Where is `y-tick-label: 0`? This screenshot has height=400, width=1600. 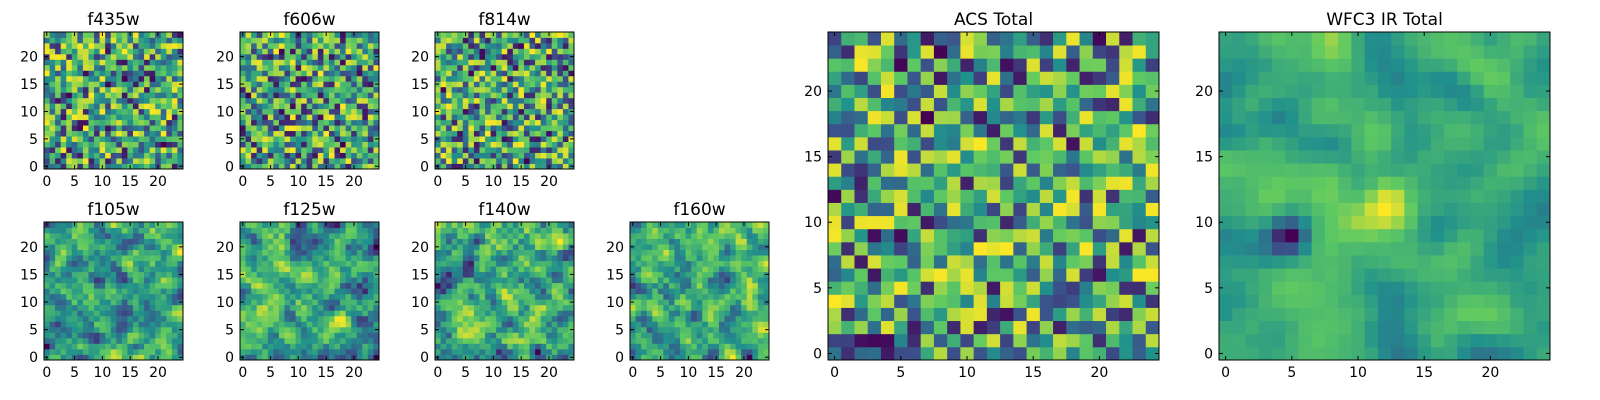 y-tick-label: 0 is located at coordinates (619, 358).